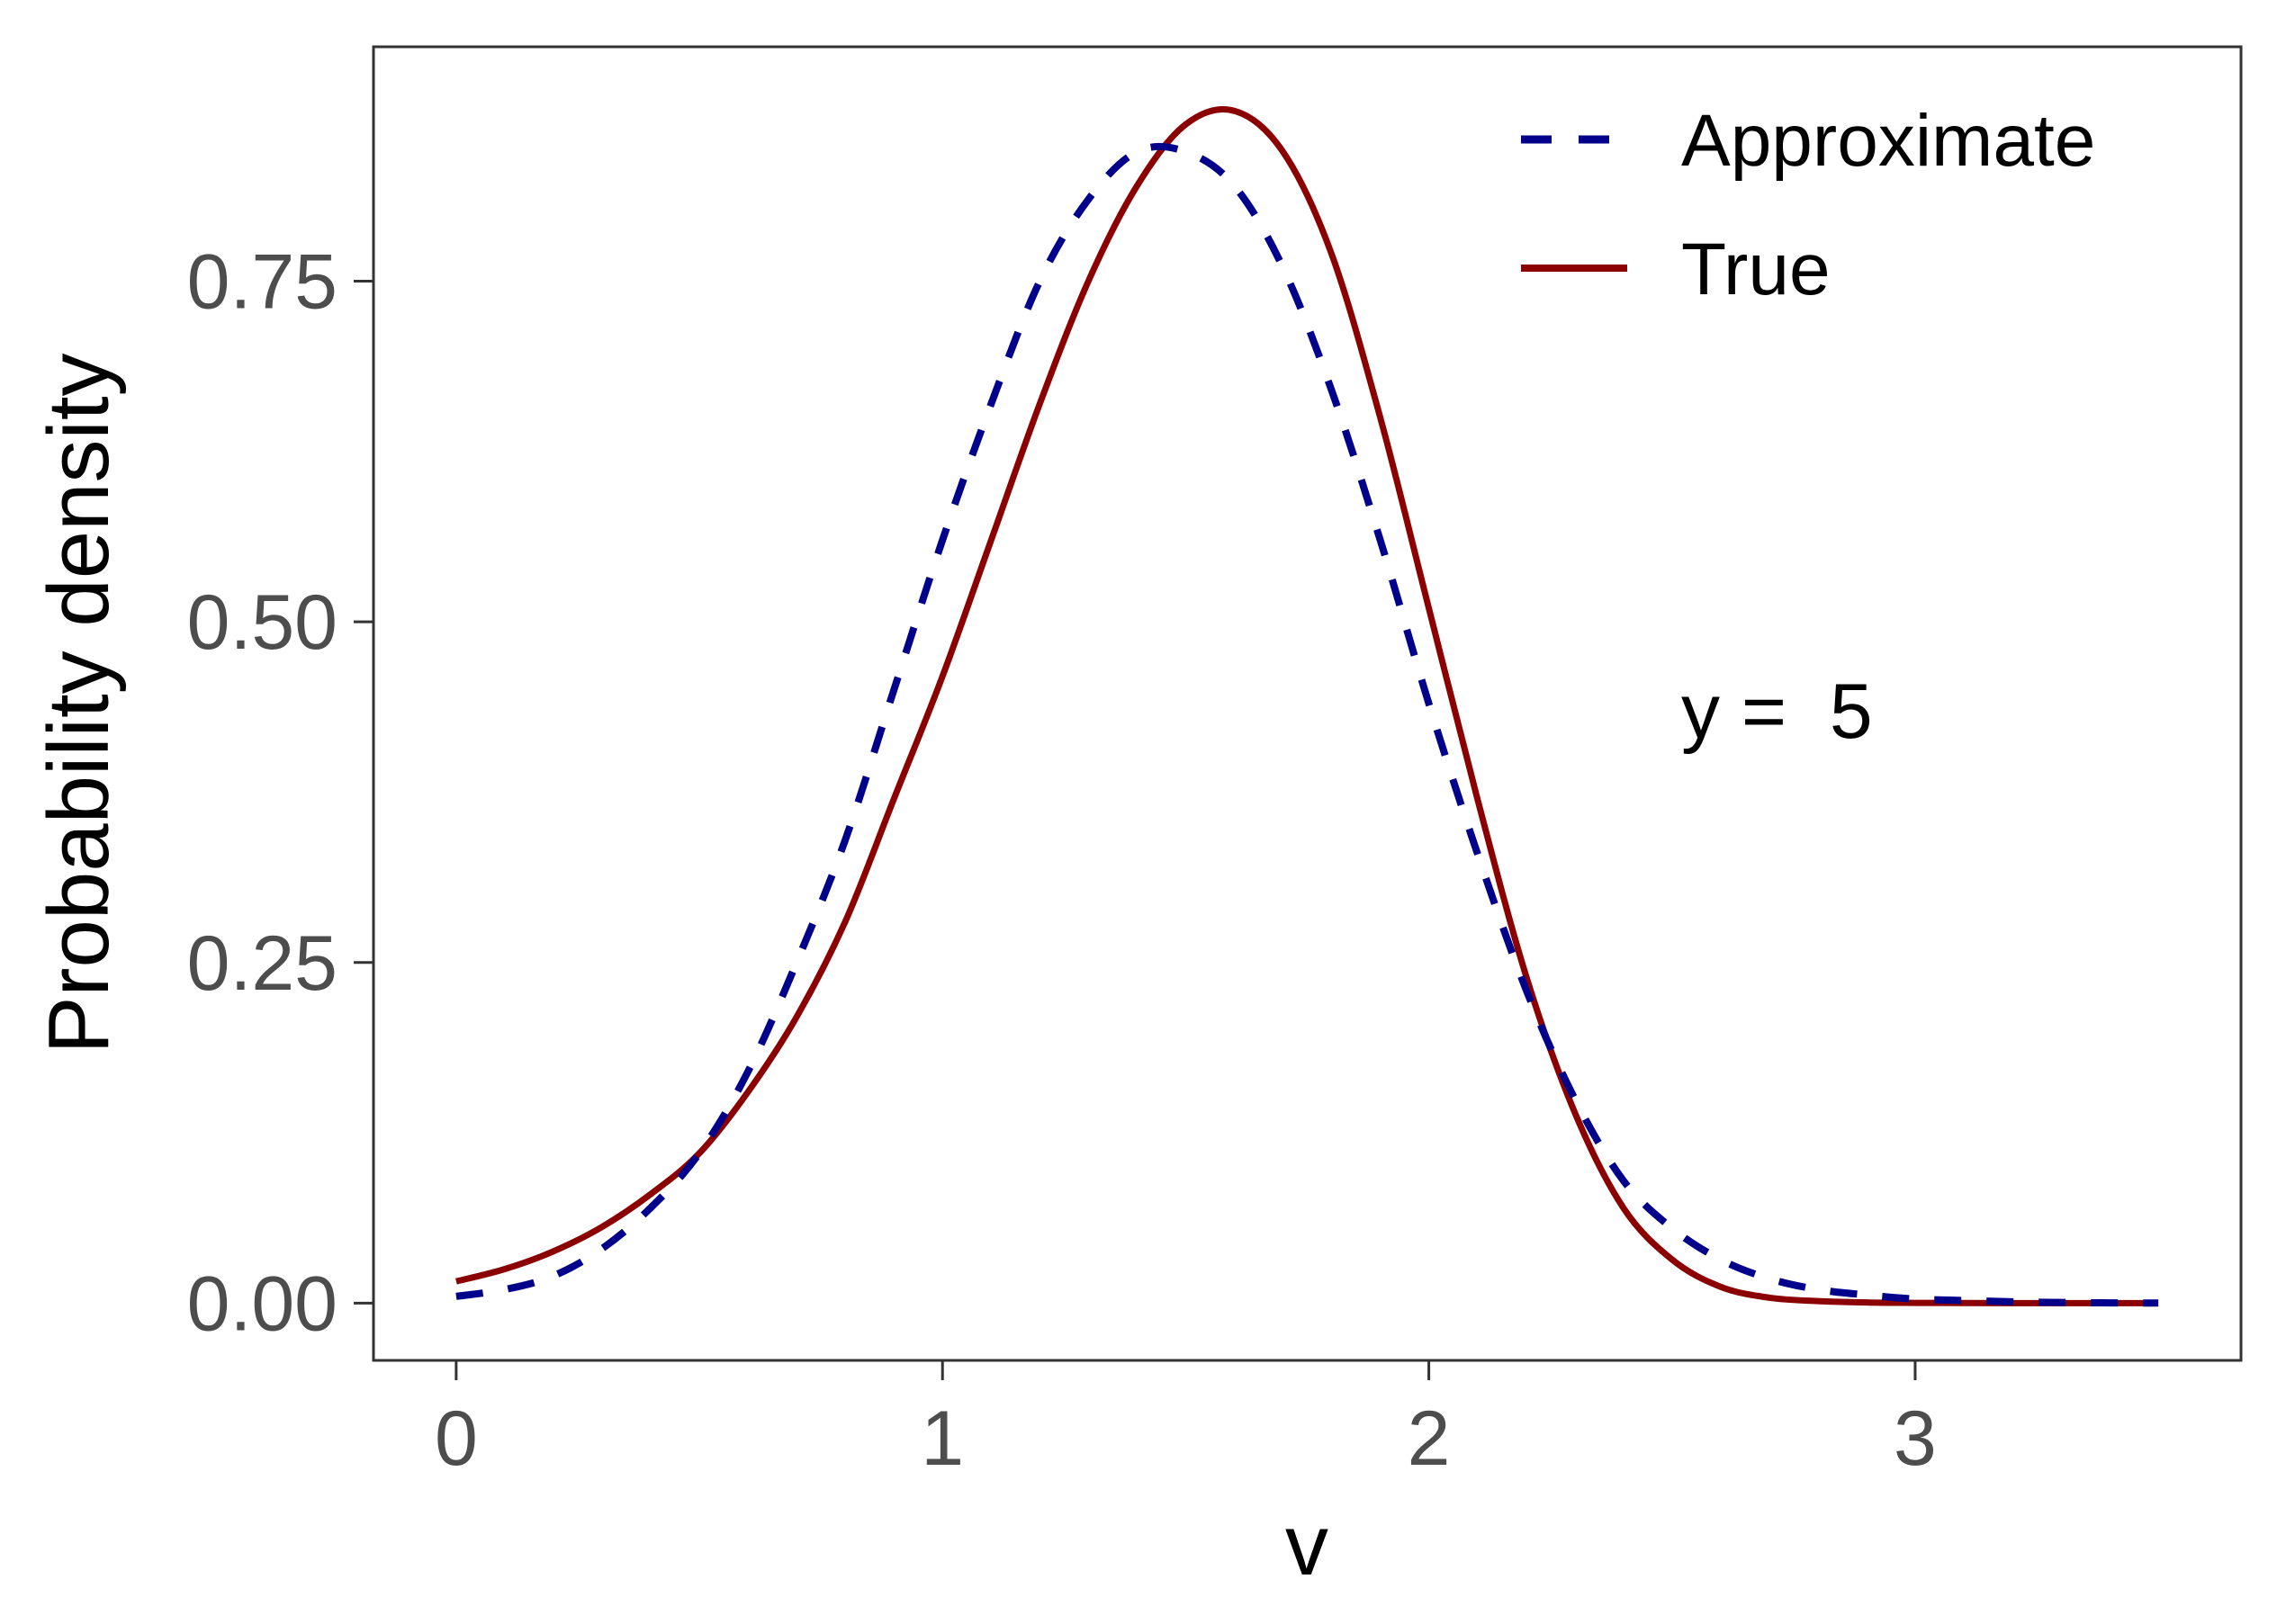  Describe the element at coordinates (1888, 141) in the screenshot. I see `legend-label-approximate: Approximate` at that location.